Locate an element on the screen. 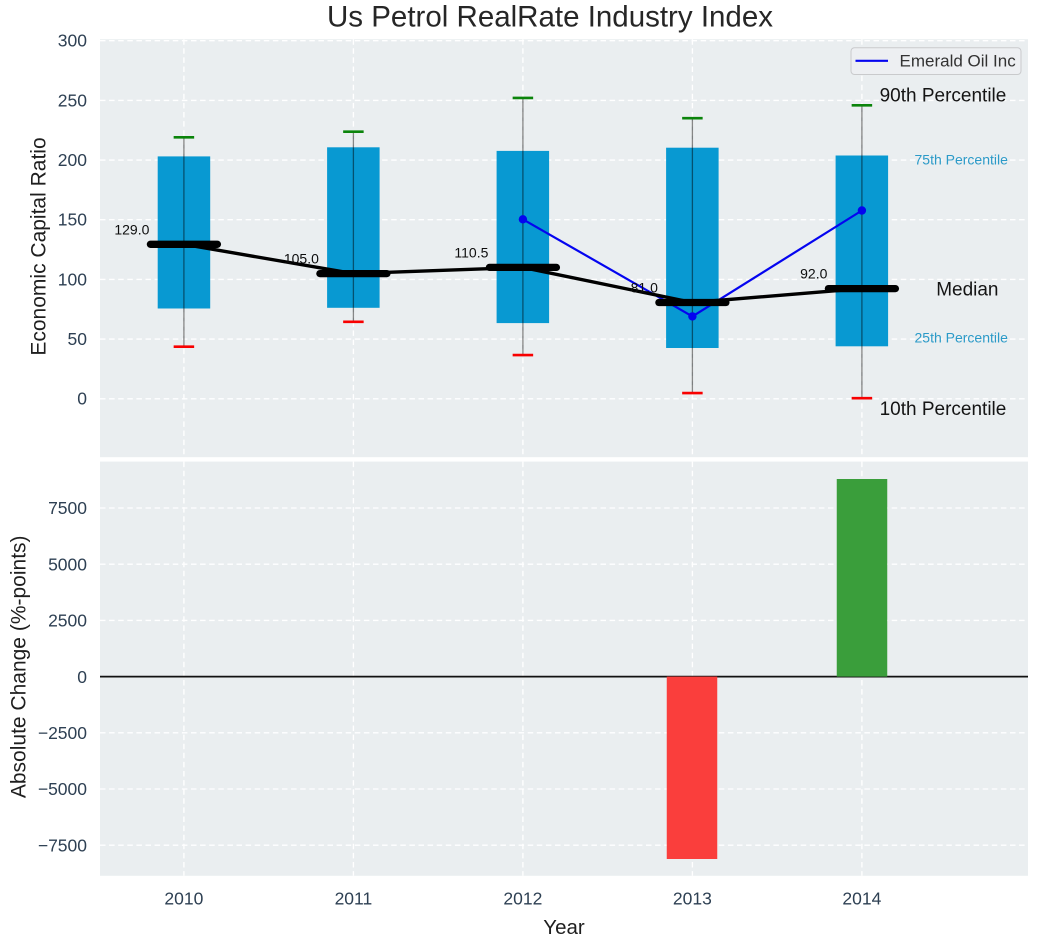 Image resolution: width=1039 pixels, height=942 pixels. svg-text: 25th Percentile is located at coordinates (962, 337).